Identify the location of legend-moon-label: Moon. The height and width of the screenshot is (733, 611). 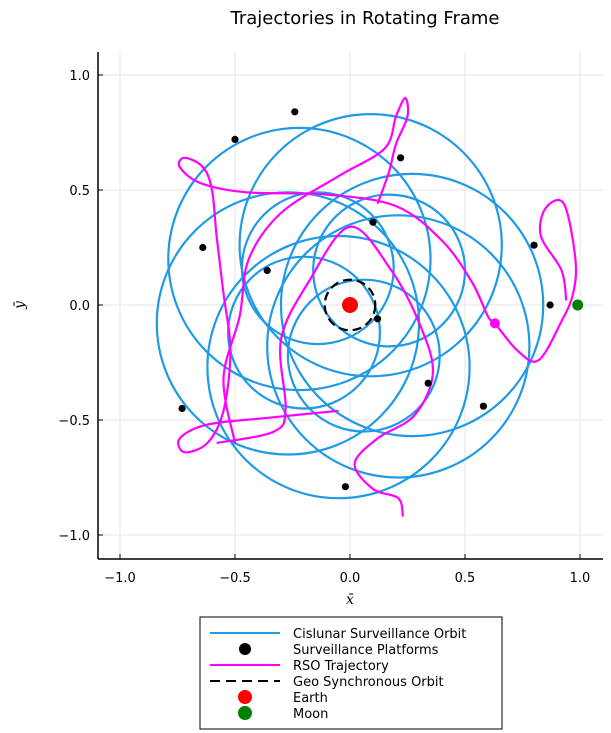
(310, 714).